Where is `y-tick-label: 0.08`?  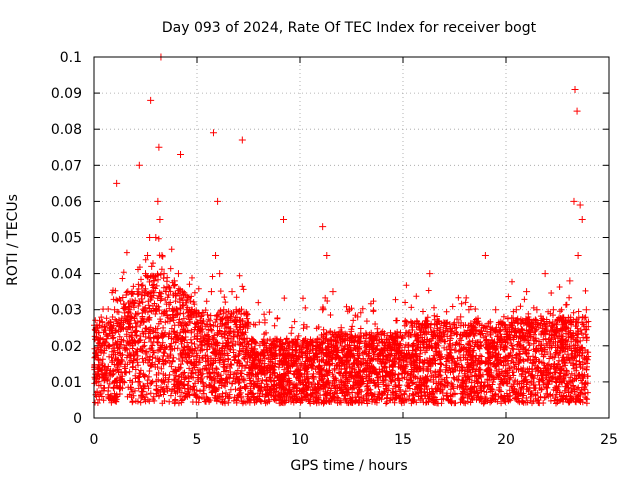
y-tick-label: 0.08 is located at coordinates (66, 130).